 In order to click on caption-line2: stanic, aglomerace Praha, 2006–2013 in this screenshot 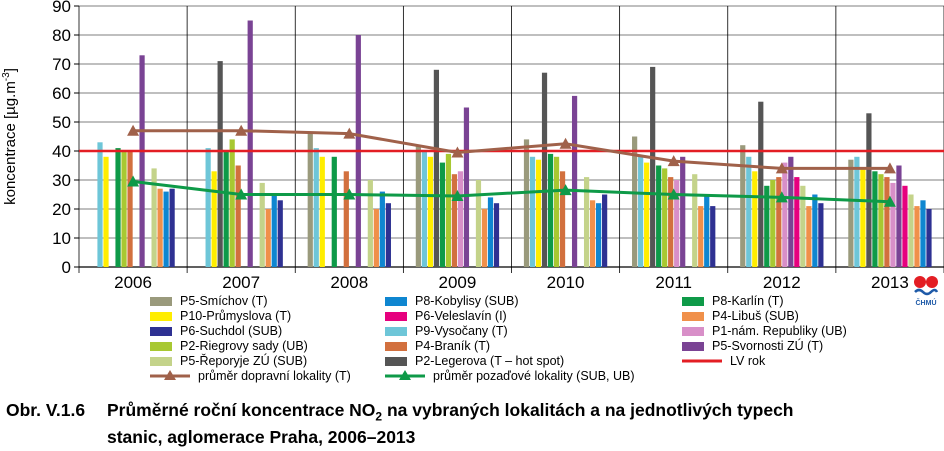, I will do `click(261, 436)`.